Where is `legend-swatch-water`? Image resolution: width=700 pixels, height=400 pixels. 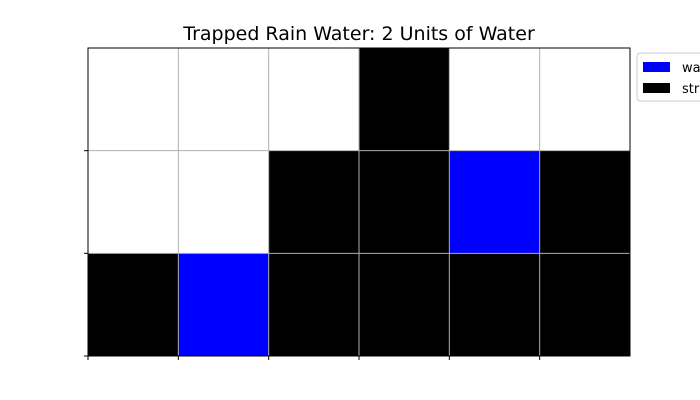
legend-swatch-water is located at coordinates (656, 67).